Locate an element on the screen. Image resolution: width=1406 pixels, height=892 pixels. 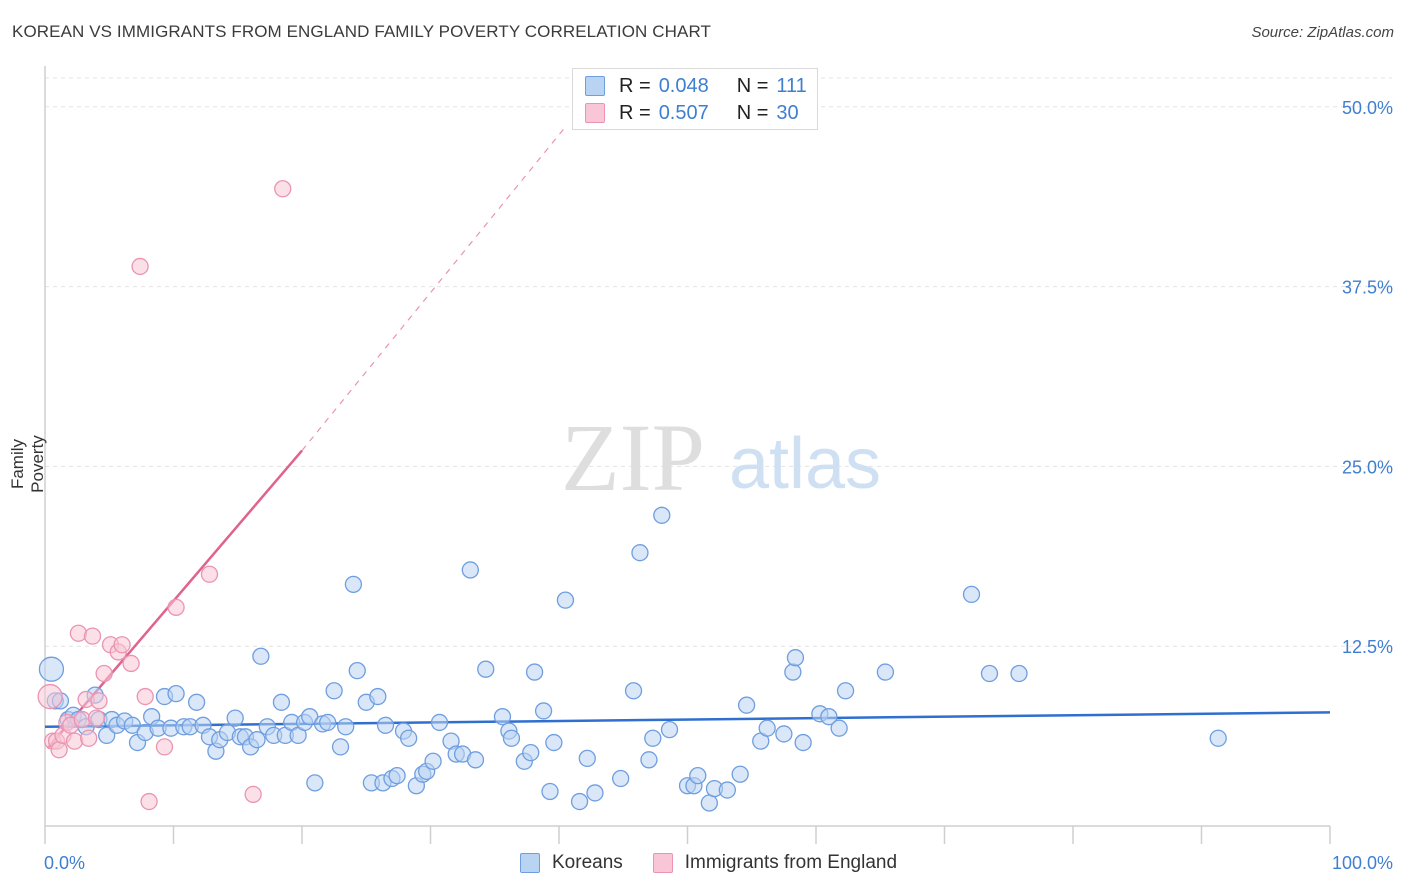
y-axis-label: Family Poverty is located at coordinates (27, 464).